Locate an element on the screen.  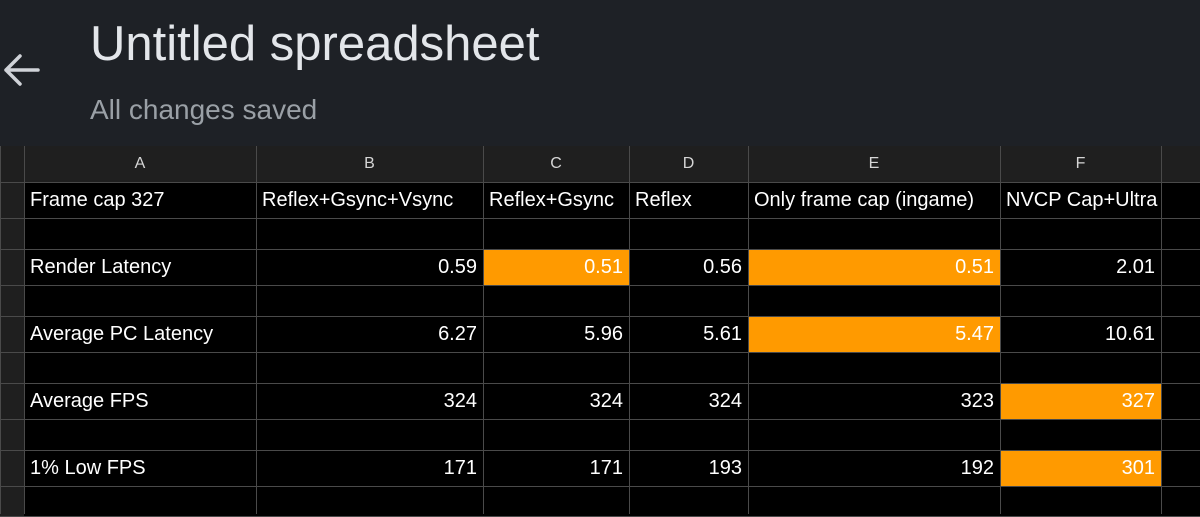
cell-e10 is located at coordinates (874, 501).